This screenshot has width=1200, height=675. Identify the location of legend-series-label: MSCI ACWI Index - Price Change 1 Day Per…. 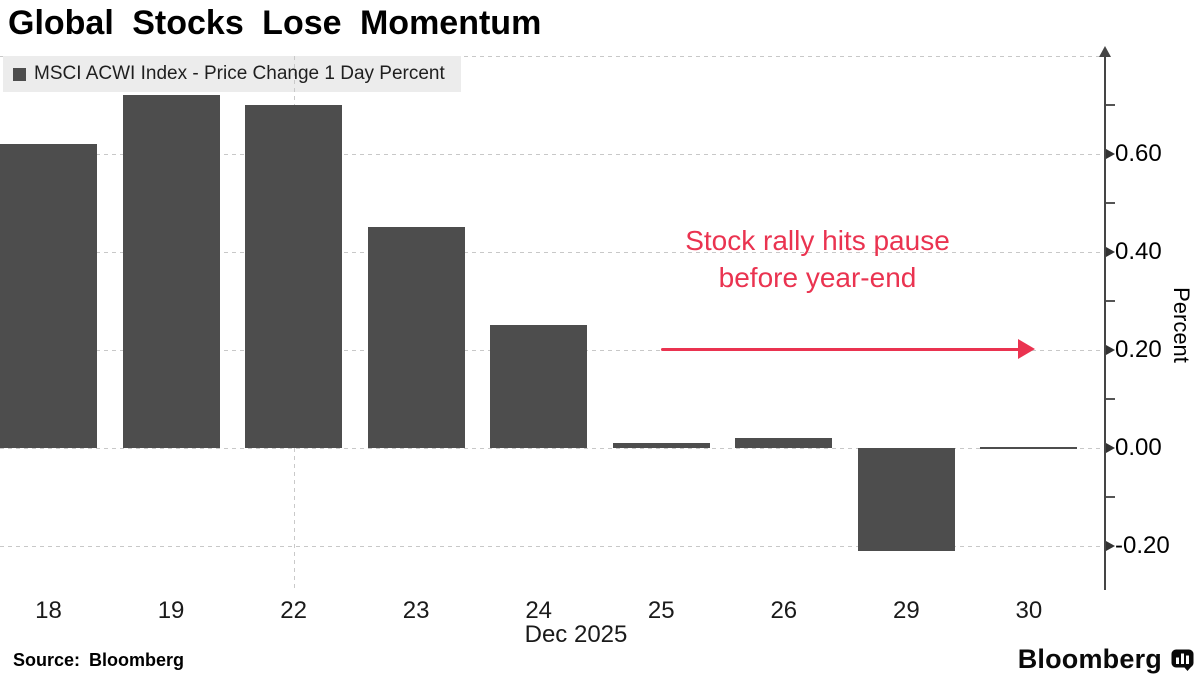
(239, 73).